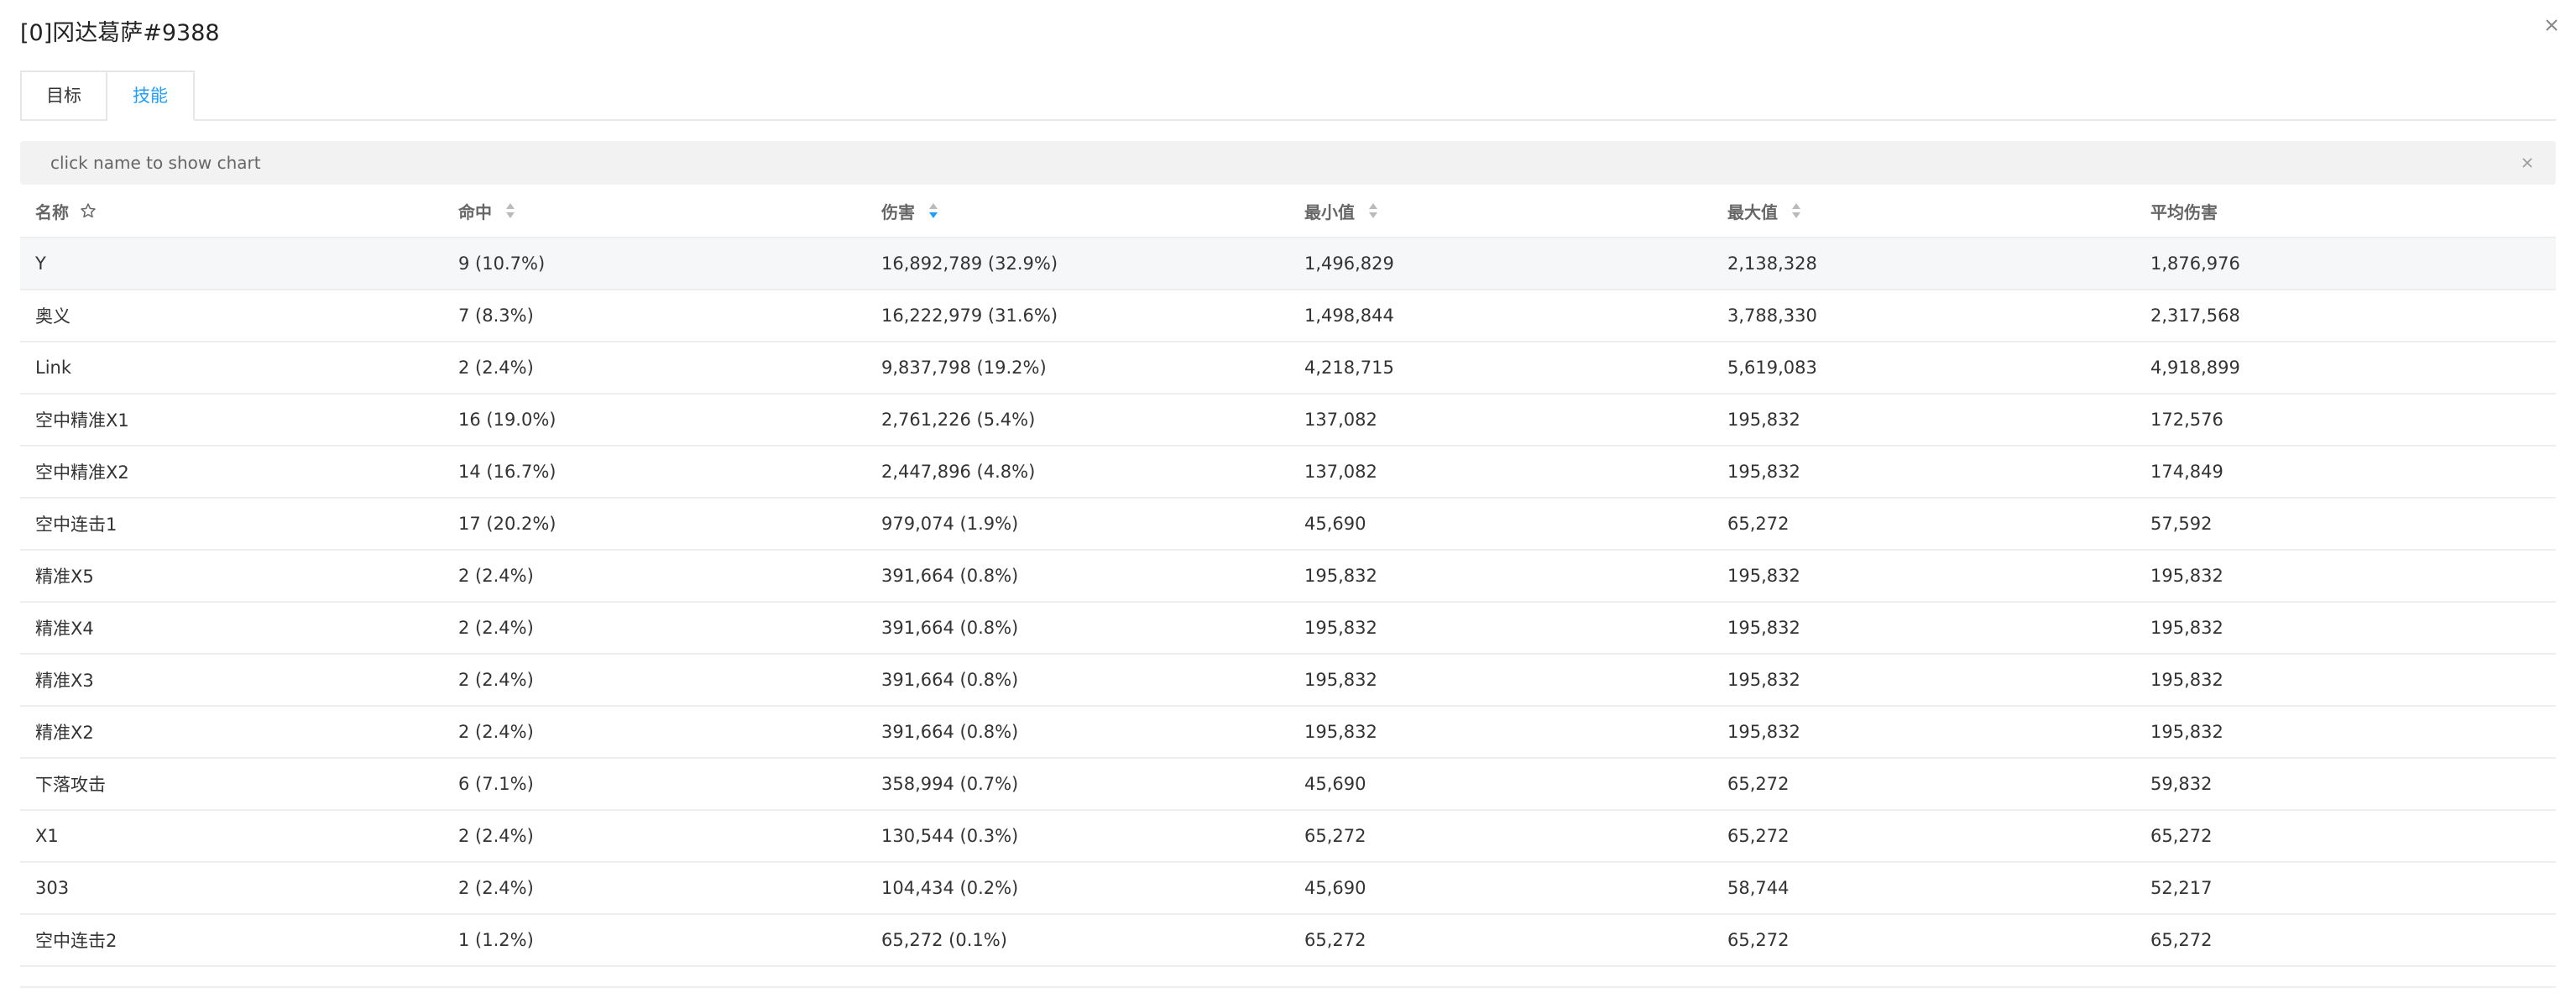 This screenshot has width=2576, height=1003. Describe the element at coordinates (654, 211) in the screenshot. I see `column-header-hits: 命中` at that location.